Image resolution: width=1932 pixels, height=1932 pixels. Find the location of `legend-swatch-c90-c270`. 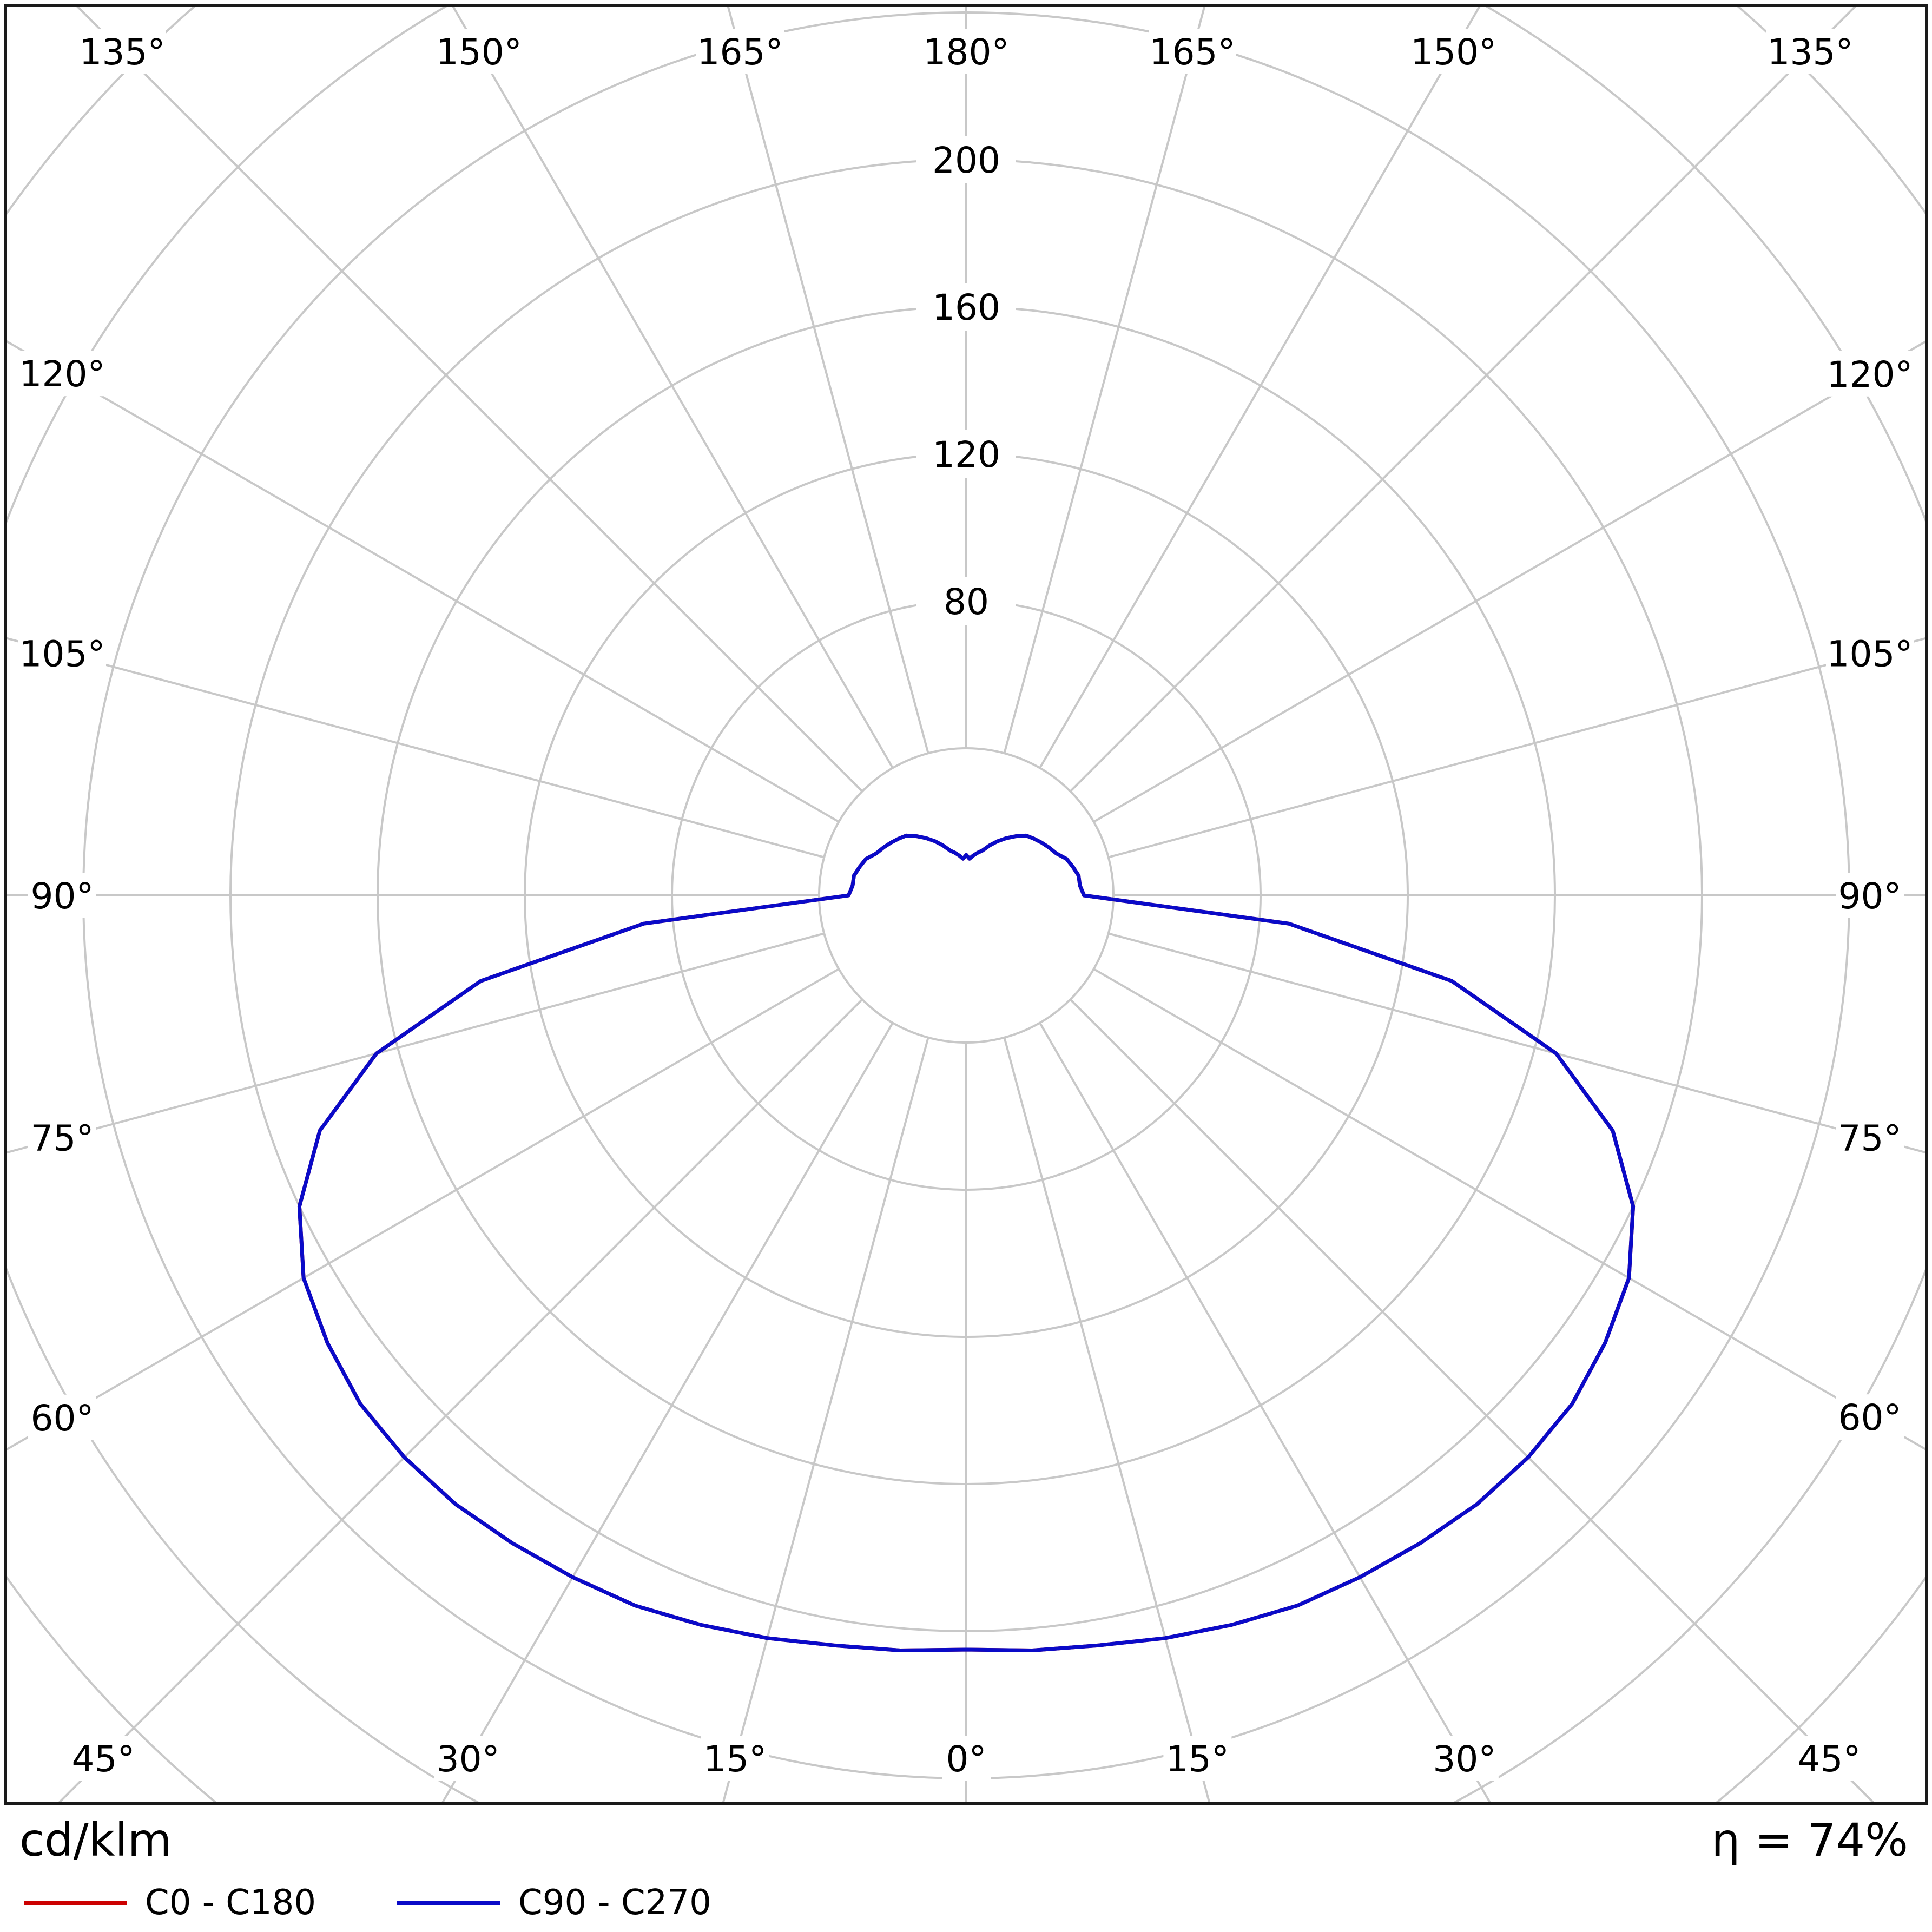

legend-swatch-c90-c270 is located at coordinates (448, 1903).